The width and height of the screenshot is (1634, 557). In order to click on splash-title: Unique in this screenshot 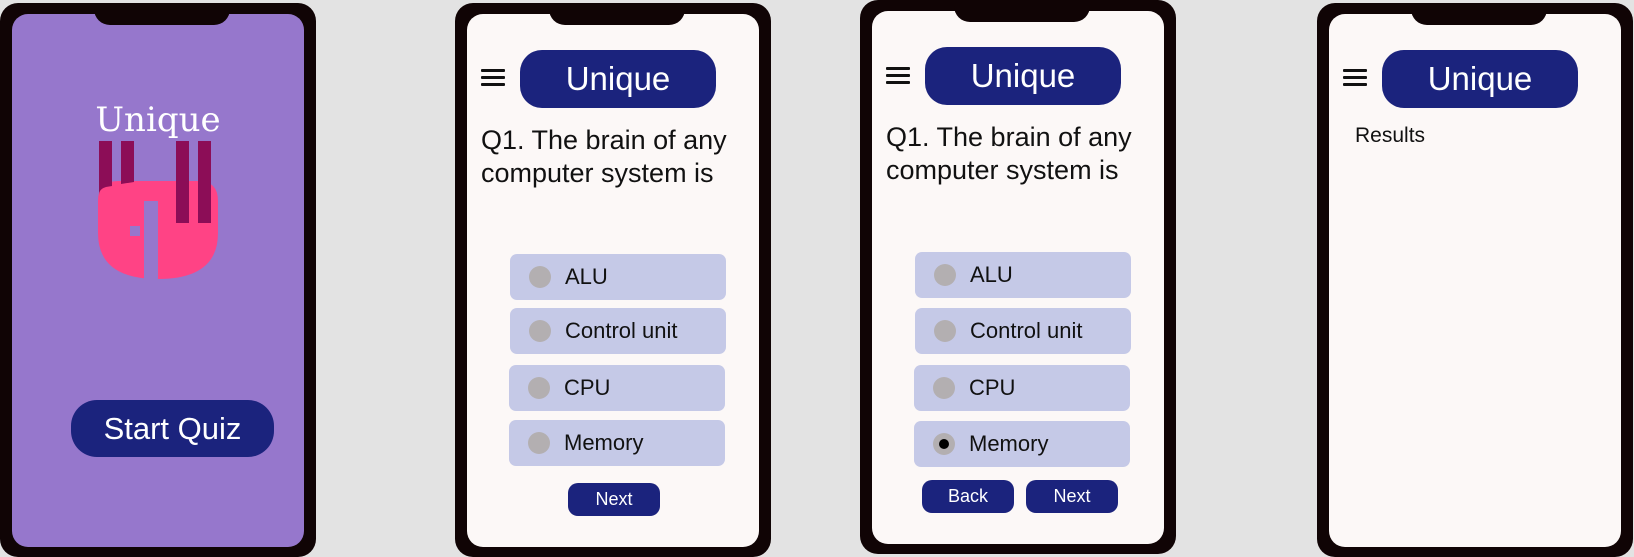, I will do `click(158, 120)`.